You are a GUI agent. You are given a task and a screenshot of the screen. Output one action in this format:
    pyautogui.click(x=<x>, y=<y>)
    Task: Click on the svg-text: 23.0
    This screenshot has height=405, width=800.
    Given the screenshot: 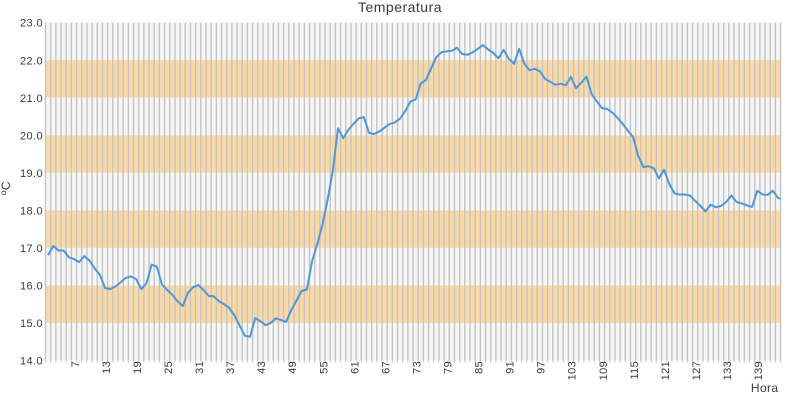 What is the action you would take?
    pyautogui.click(x=31, y=24)
    